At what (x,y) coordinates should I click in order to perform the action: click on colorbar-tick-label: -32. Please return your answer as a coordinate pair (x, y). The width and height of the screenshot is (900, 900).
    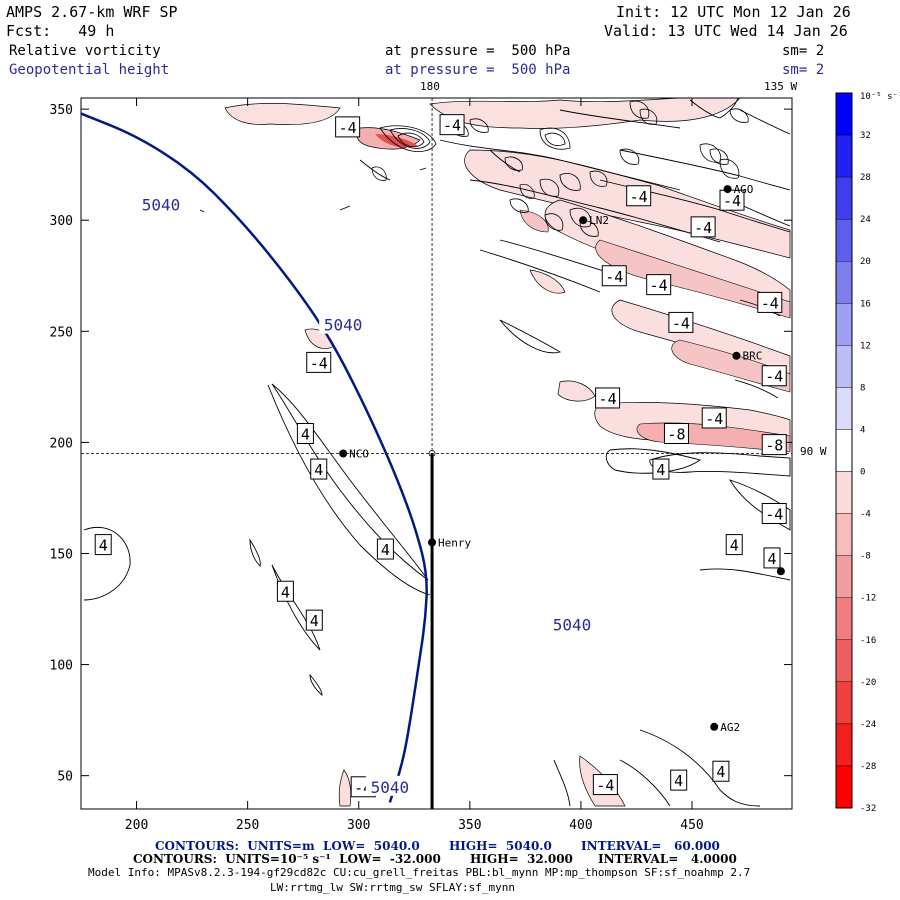
    Looking at the image, I should click on (868, 809).